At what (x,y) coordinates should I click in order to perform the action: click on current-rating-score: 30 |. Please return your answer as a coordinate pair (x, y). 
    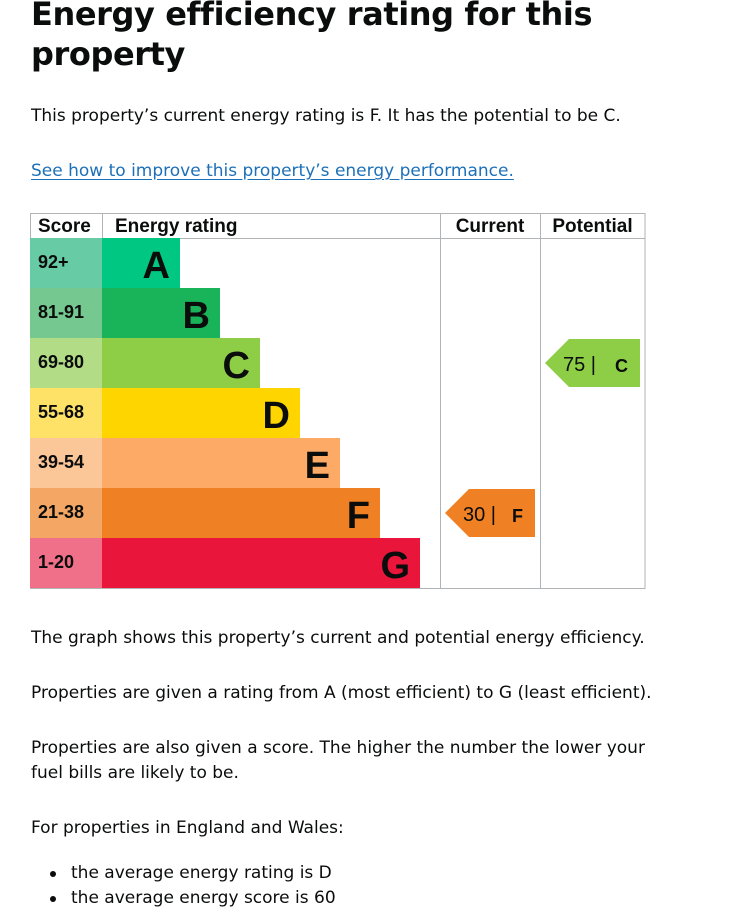
    Looking at the image, I should click on (479, 515).